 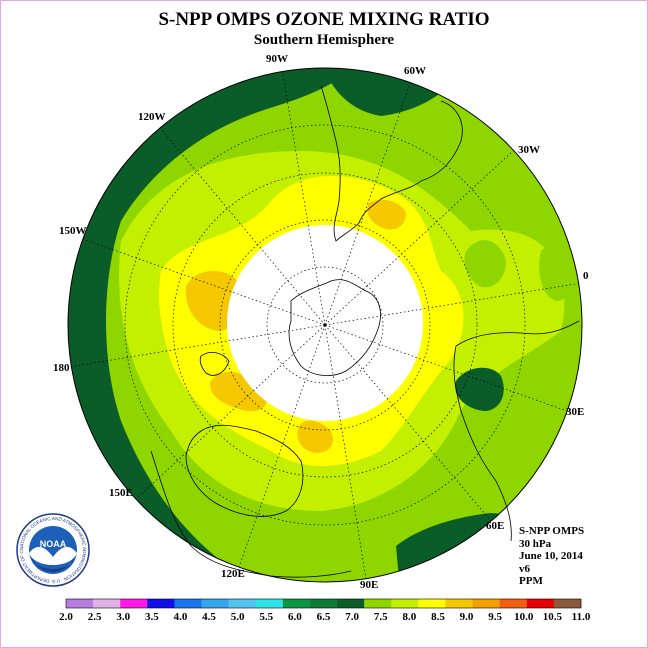 What do you see at coordinates (266, 617) in the screenshot?
I see `colorbar-label: 5.5` at bounding box center [266, 617].